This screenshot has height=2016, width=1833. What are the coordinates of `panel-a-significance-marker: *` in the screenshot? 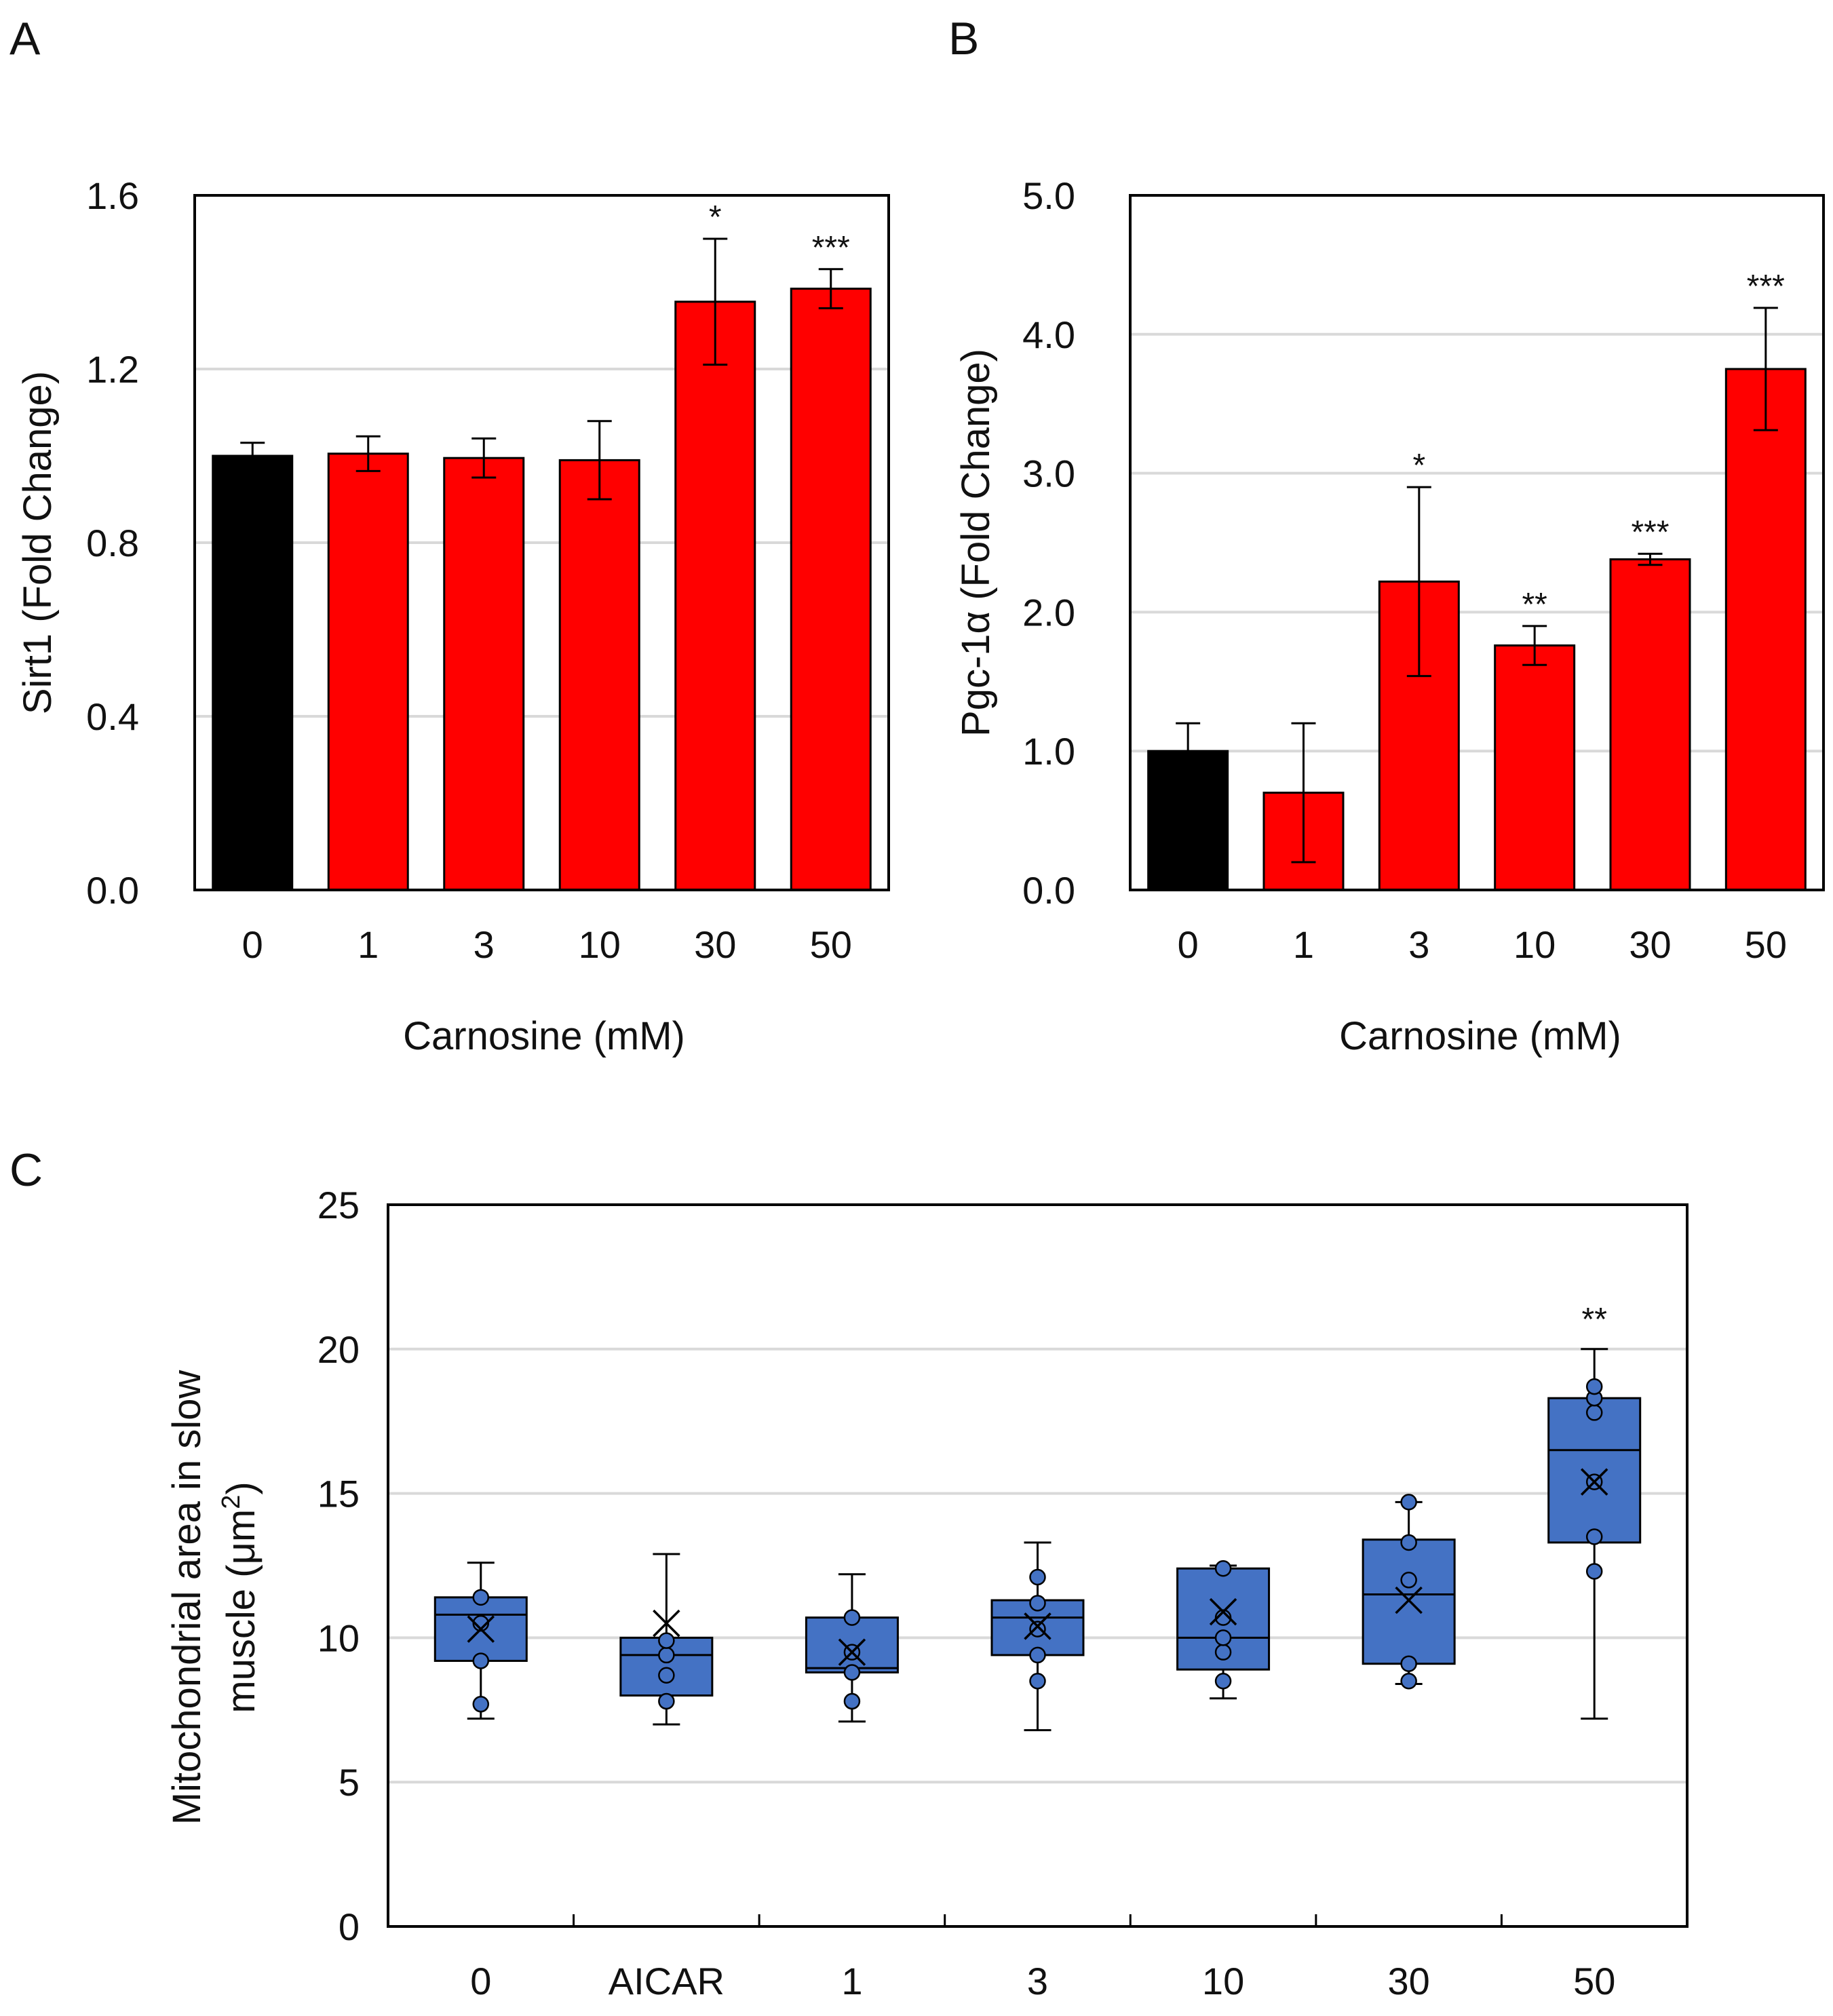 It's located at (715, 217).